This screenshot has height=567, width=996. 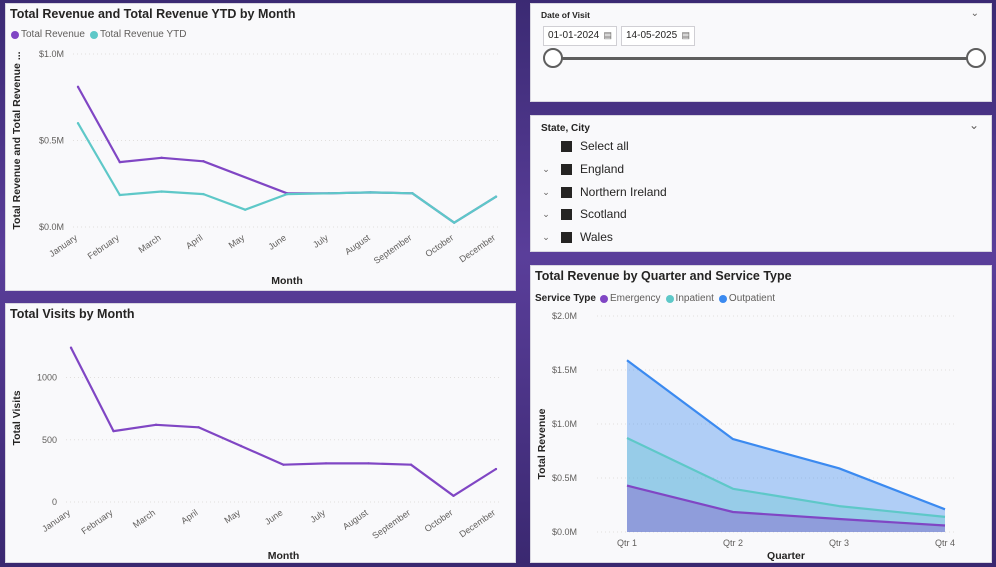 I want to click on tree-item-label: England, so click(x=602, y=169).